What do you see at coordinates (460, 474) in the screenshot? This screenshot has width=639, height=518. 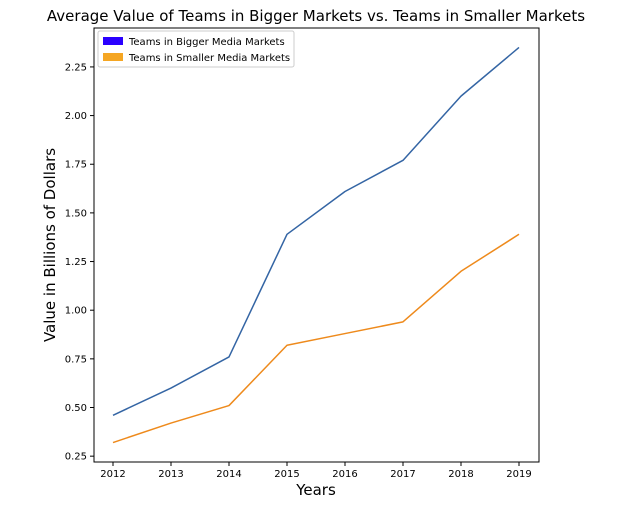 I see `x-tick-label: 2018` at bounding box center [460, 474].